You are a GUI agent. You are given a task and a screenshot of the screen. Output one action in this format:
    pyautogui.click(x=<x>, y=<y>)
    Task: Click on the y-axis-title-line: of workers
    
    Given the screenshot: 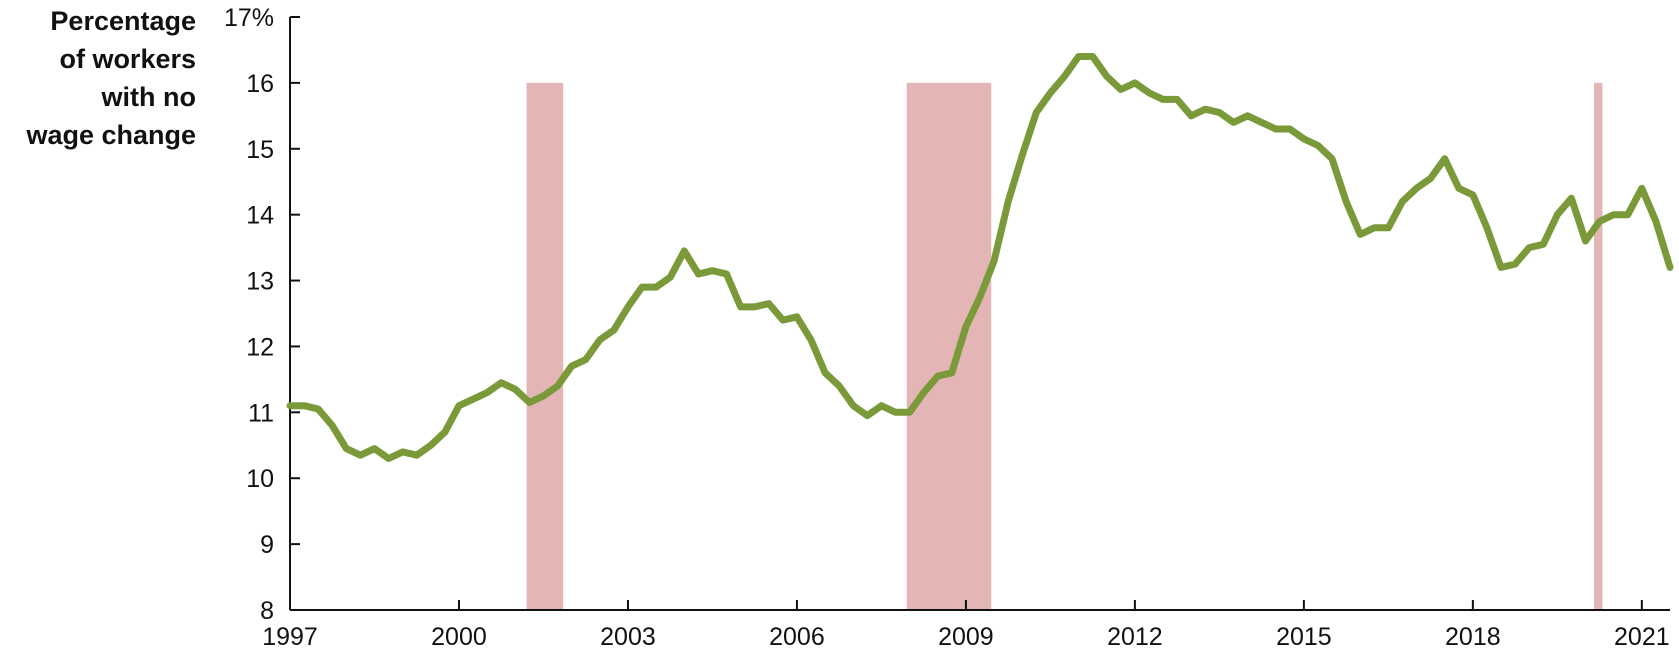 What is the action you would take?
    pyautogui.click(x=127, y=59)
    